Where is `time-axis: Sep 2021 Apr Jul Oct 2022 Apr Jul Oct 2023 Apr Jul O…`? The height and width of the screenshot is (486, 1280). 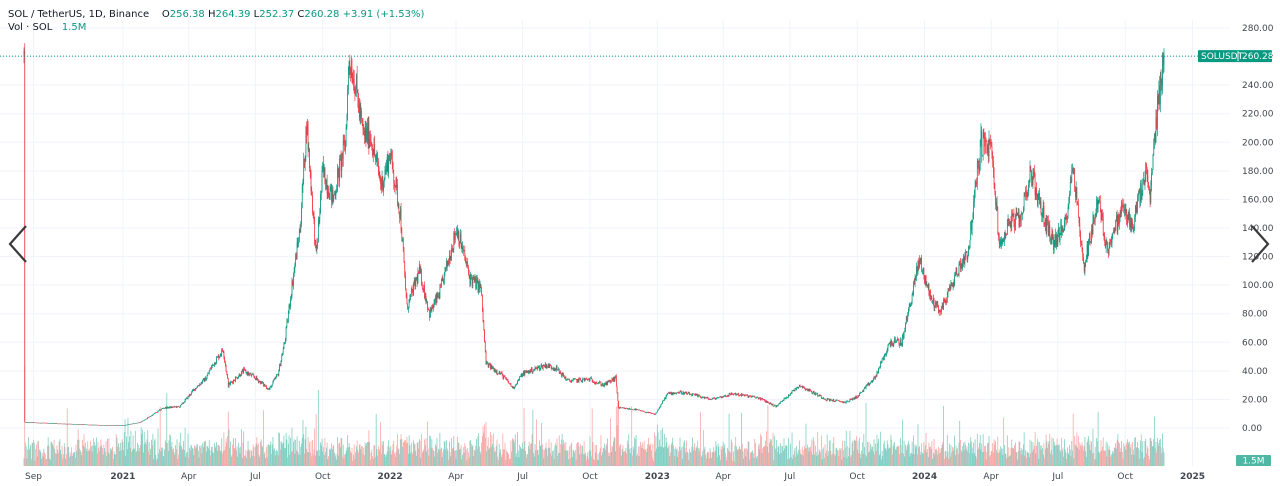
time-axis: Sep 2021 Apr Jul Oct 2022 Apr Jul Oct 2023 Apr Jul O… is located at coordinates (615, 477).